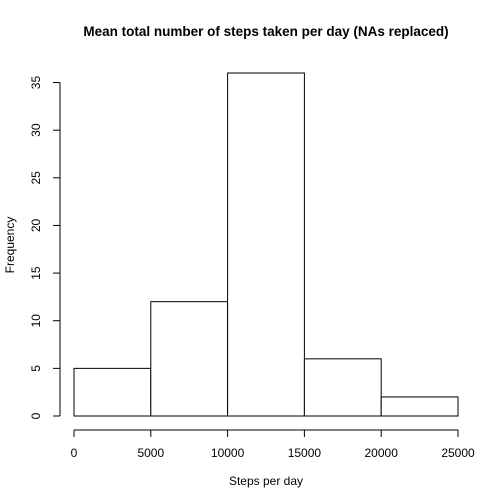  What do you see at coordinates (36, 83) in the screenshot?
I see `y-tick-label: 35` at bounding box center [36, 83].